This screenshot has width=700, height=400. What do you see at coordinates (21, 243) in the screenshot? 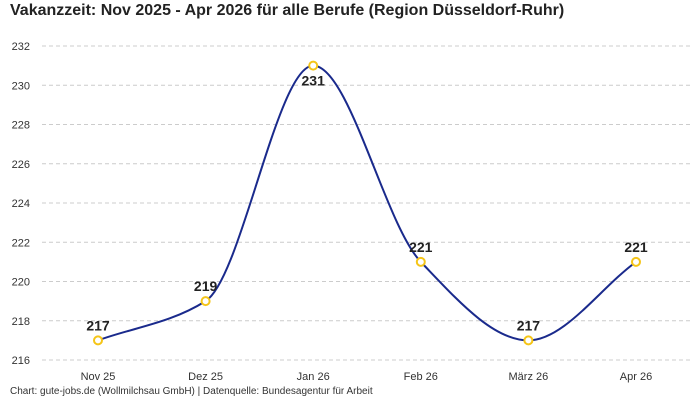
I see `y-tick-label: 222` at bounding box center [21, 243].